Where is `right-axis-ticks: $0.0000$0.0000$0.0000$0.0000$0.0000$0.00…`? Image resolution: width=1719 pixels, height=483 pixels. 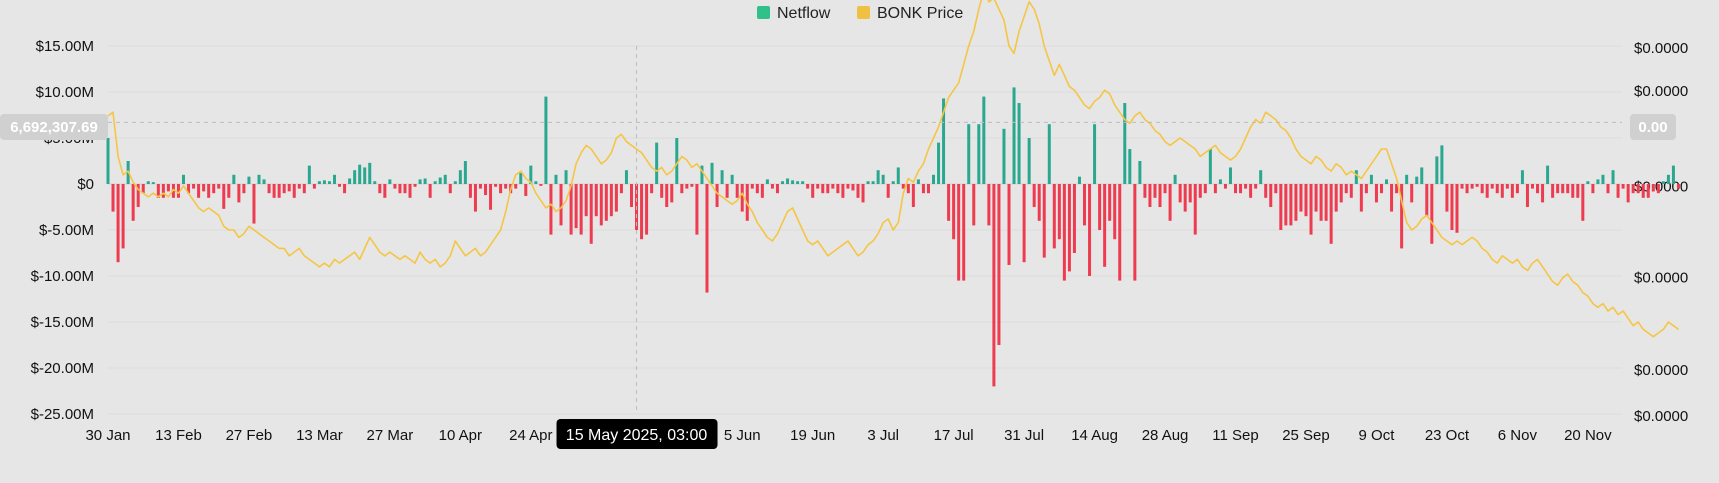
right-axis-ticks: $0.0000$0.0000$0.0000$0.0000$0.0000$0.00… is located at coordinates (1661, 232).